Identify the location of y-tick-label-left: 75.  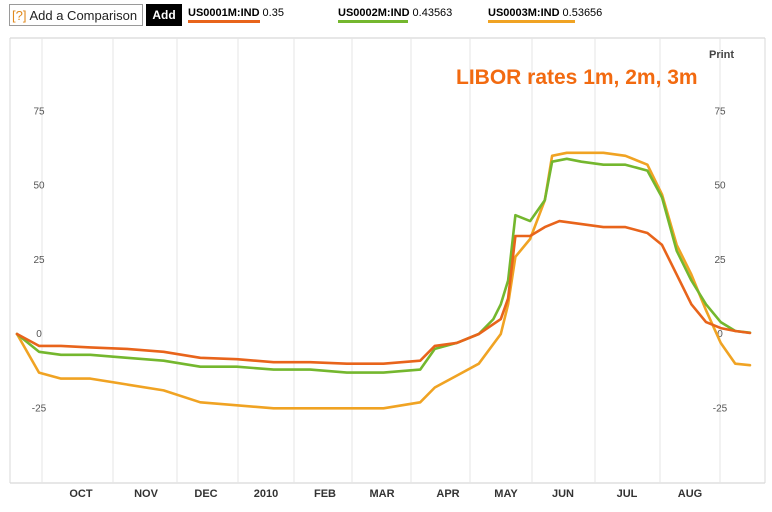
(39, 111).